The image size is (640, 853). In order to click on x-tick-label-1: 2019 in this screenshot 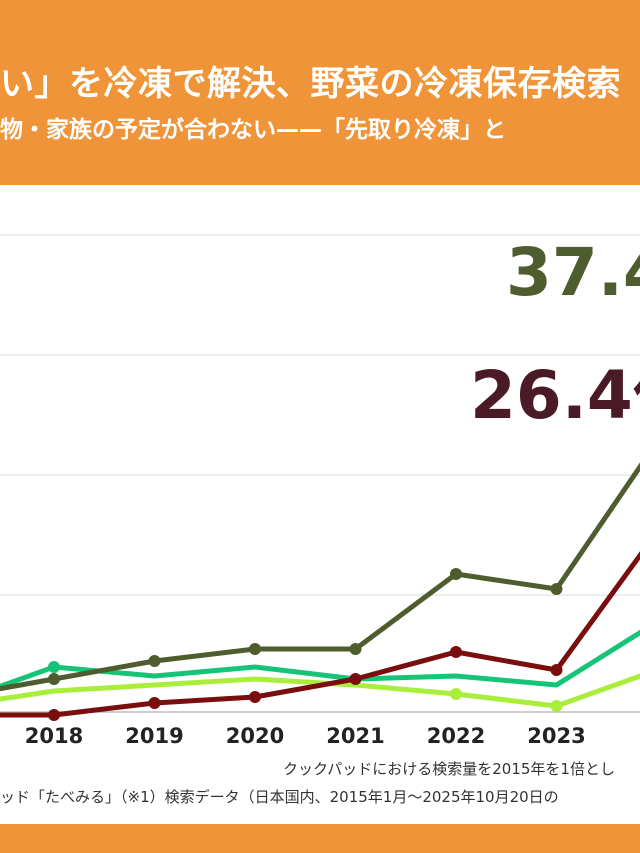, I will do `click(154, 736)`.